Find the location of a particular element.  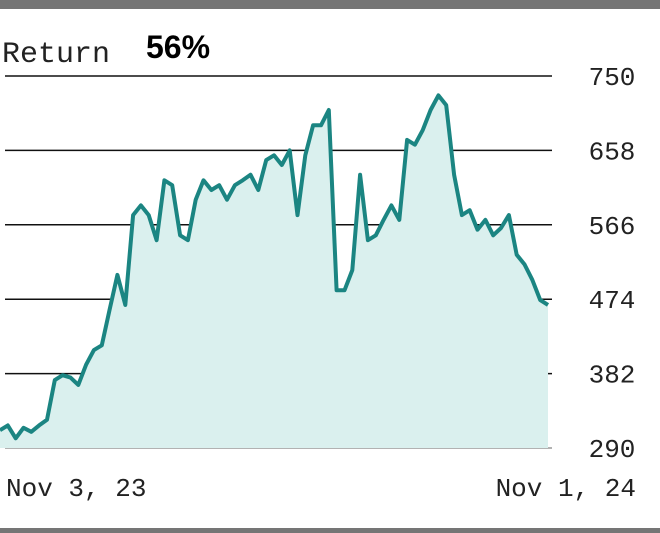

bottom-bar is located at coordinates (330, 530).